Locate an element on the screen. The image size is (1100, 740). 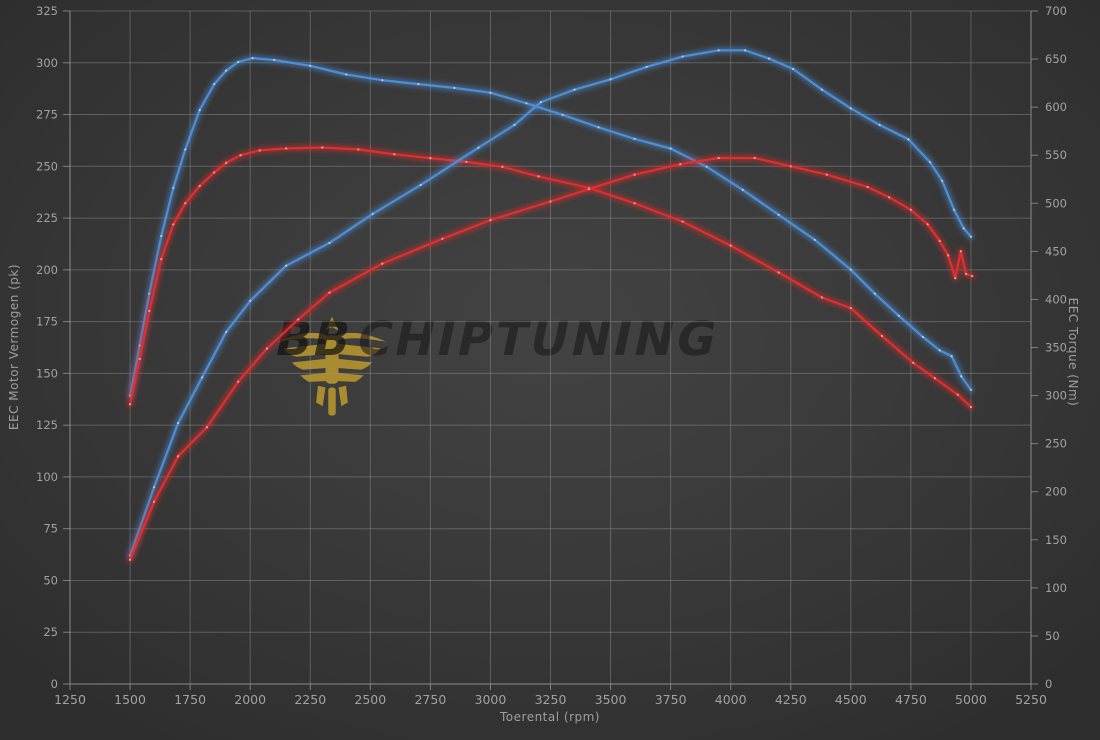
x-tick-label: 3250 is located at coordinates (551, 699).